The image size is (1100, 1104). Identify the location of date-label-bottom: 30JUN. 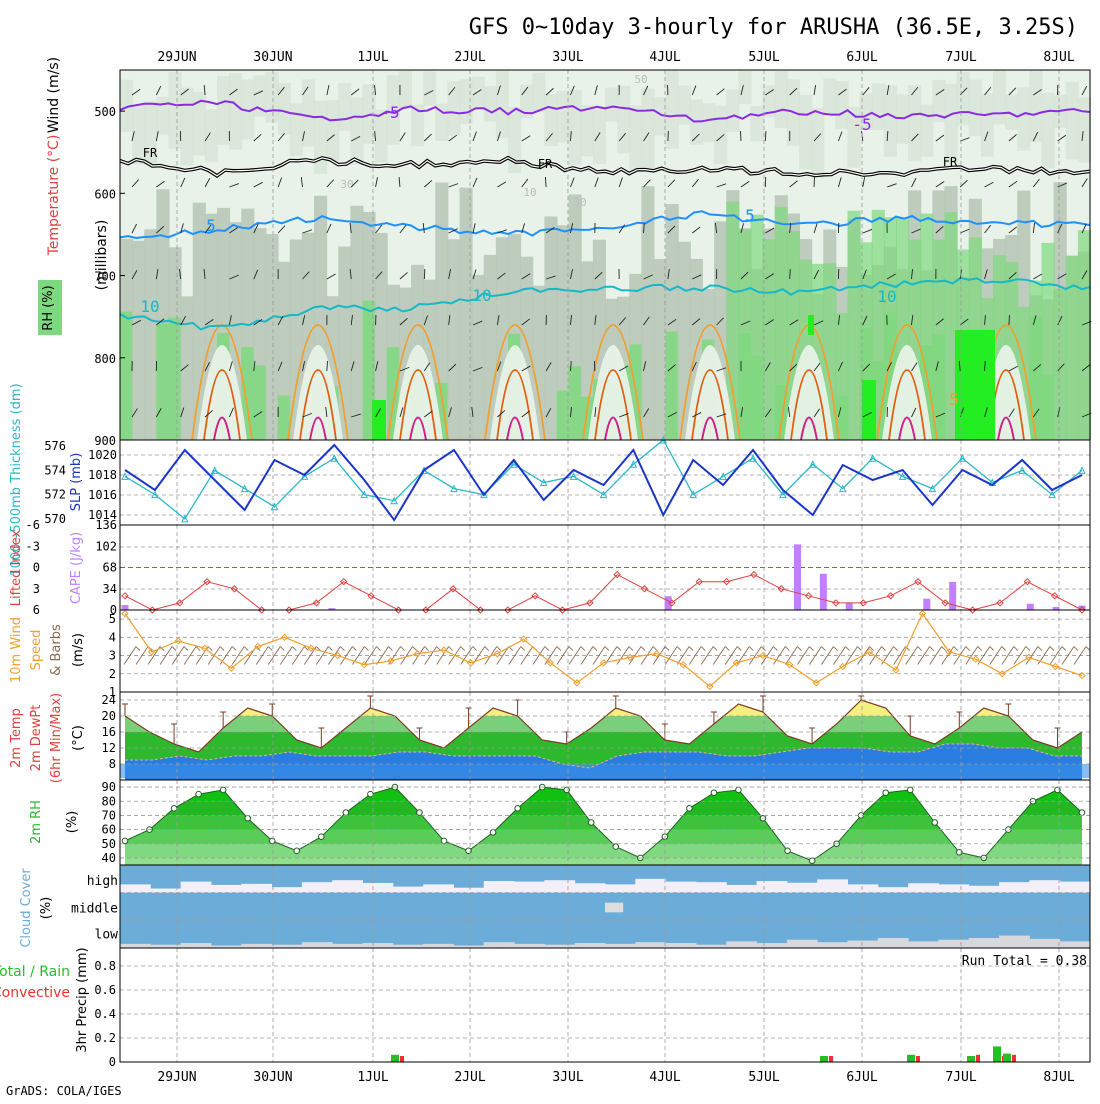
(272, 1077).